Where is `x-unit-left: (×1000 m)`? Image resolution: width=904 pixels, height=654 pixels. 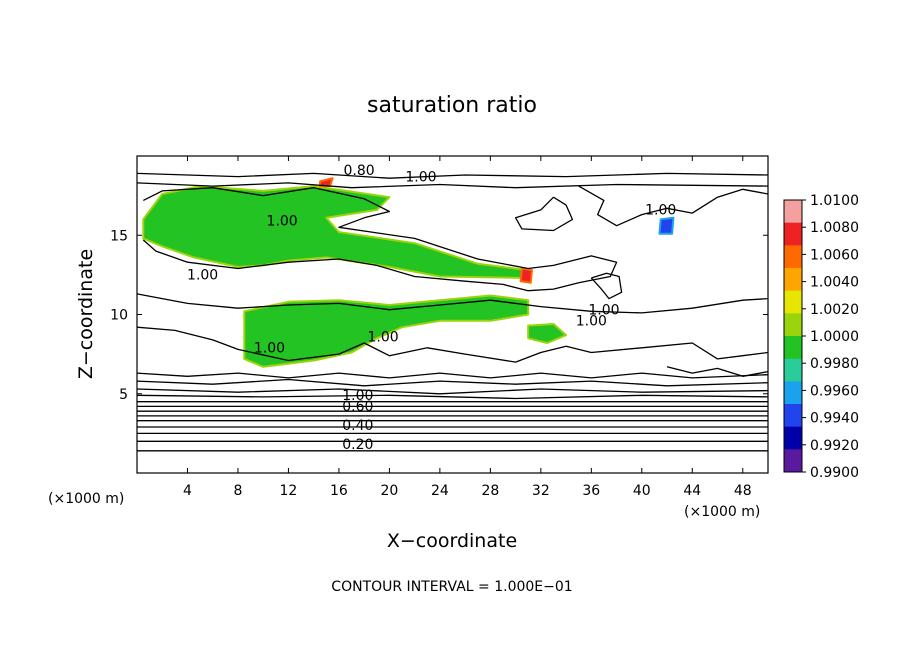 x-unit-left: (×1000 m) is located at coordinates (86, 499).